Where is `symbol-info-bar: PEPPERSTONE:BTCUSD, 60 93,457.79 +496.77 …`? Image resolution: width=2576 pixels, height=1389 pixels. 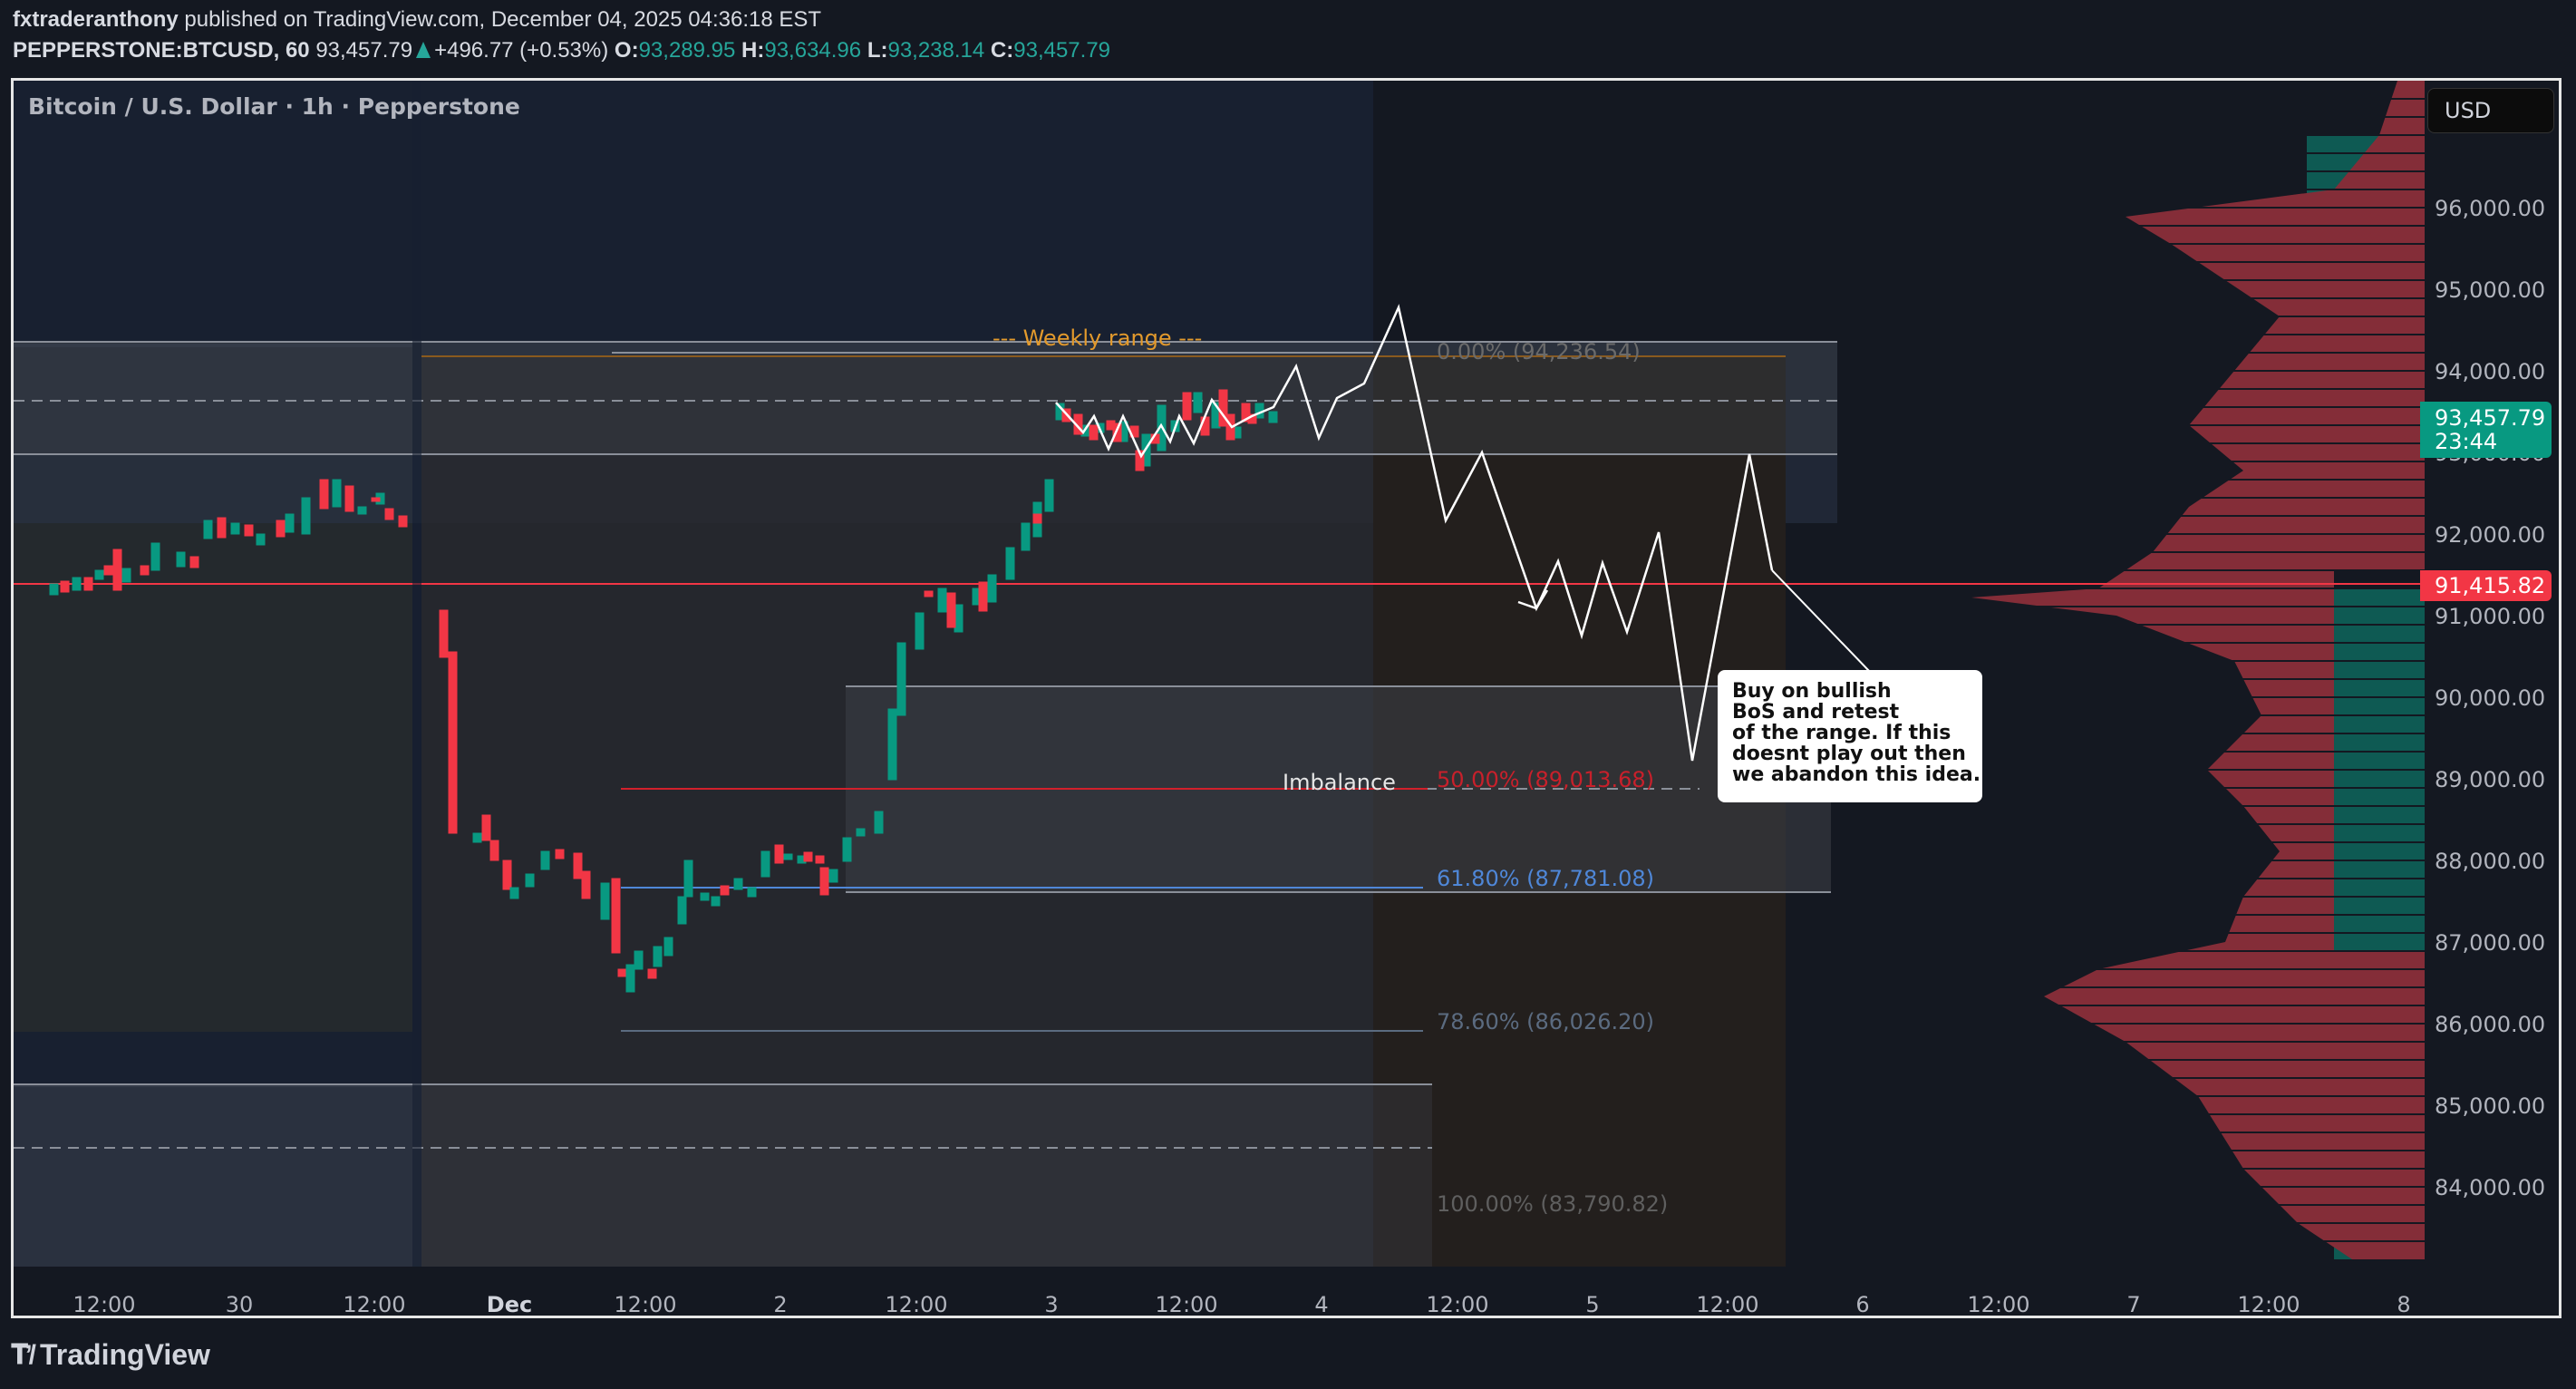
symbol-info-bar: PEPPERSTONE:BTCUSD, 60 93,457.79 +496.77 … is located at coordinates (561, 50).